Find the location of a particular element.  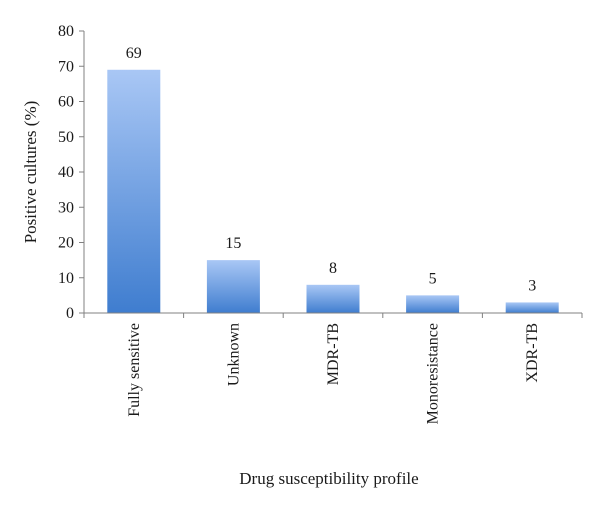

bar-xdr-tb is located at coordinates (532, 307).